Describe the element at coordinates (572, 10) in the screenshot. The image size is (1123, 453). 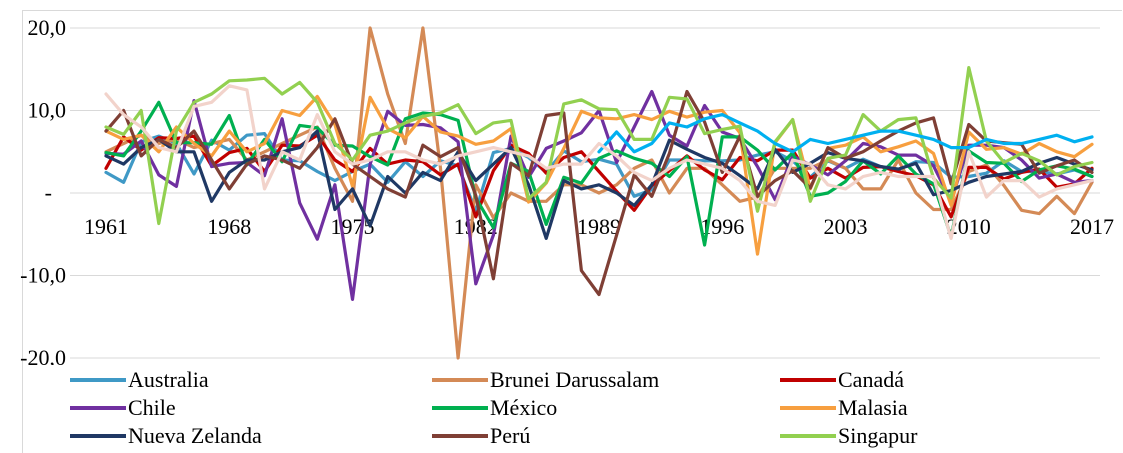
I see `chart-frame-top` at that location.